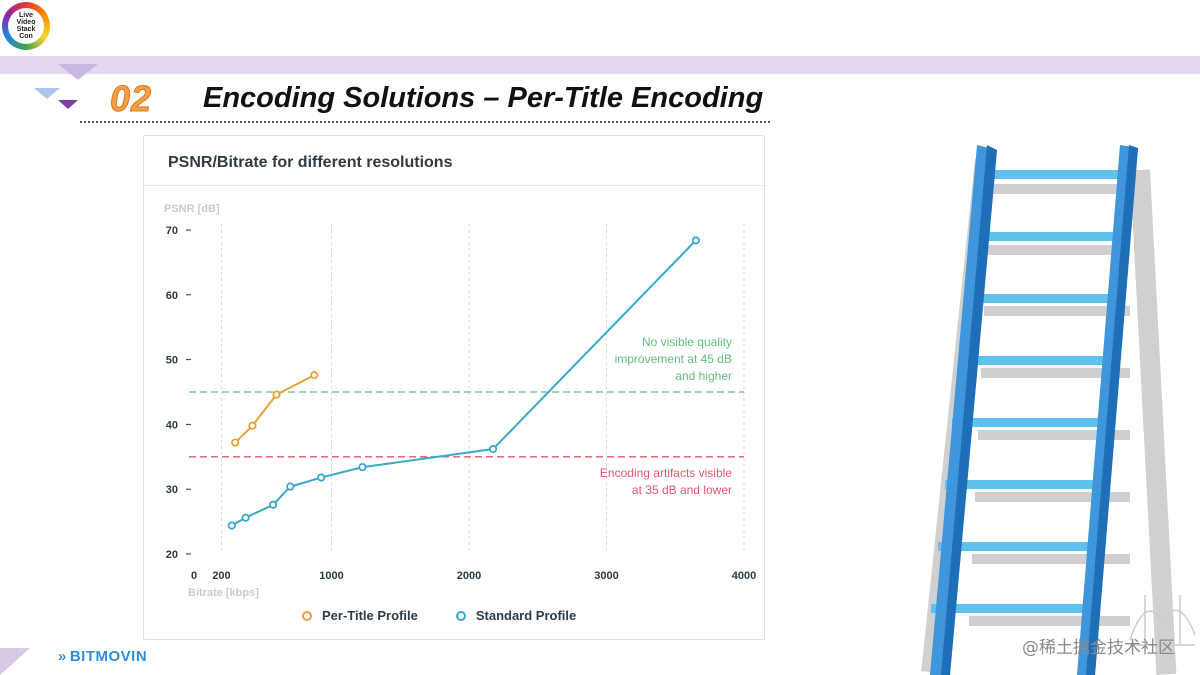 This screenshot has height=675, width=1200. I want to click on watermark: @稀土掘金技术社区, so click(1098, 648).